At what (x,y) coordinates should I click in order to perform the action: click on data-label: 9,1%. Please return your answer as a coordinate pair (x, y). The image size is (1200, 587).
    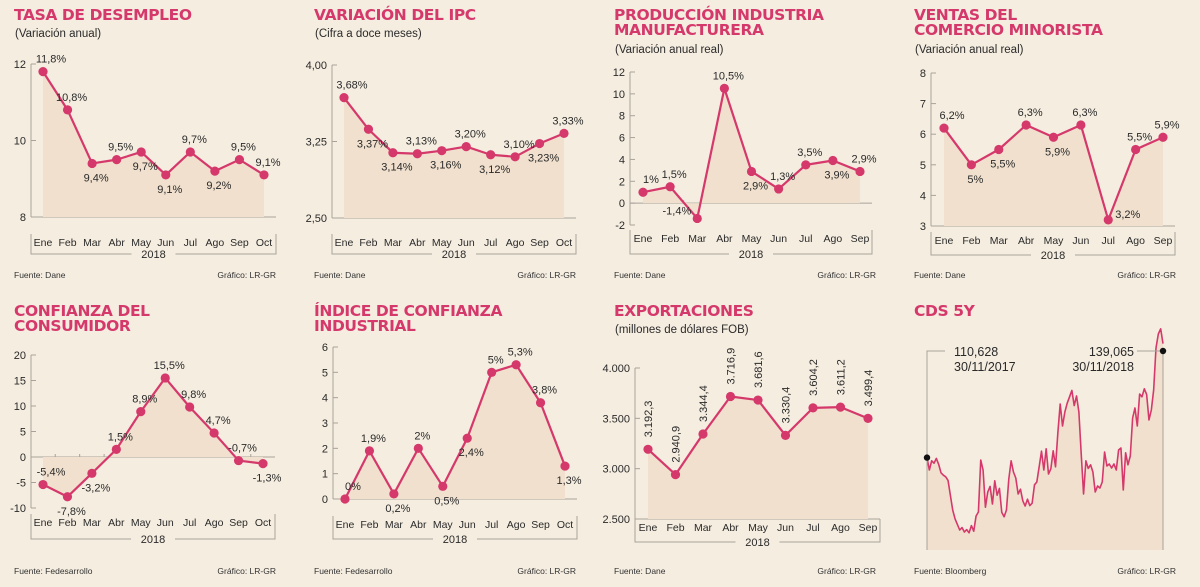
    Looking at the image, I should click on (267, 163).